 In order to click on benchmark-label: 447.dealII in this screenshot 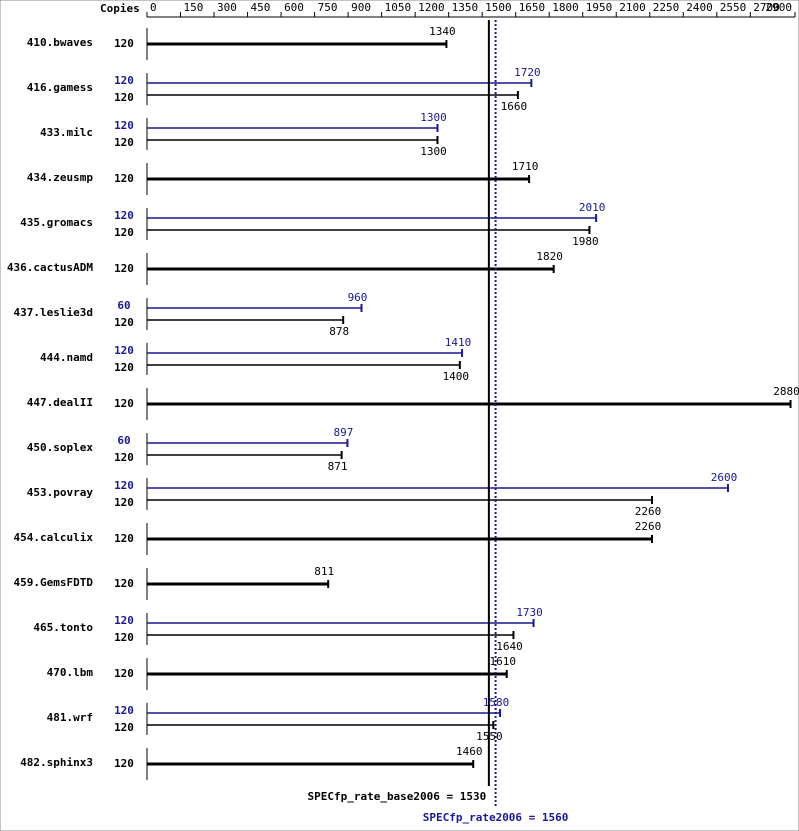, I will do `click(60, 402)`.